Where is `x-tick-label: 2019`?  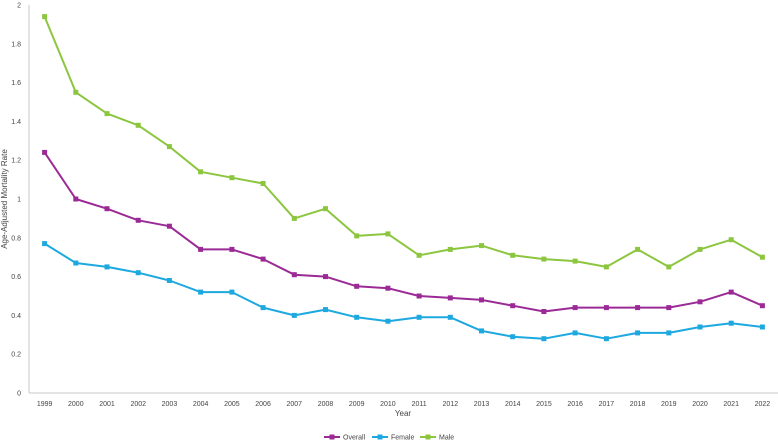 x-tick-label: 2019 is located at coordinates (669, 404).